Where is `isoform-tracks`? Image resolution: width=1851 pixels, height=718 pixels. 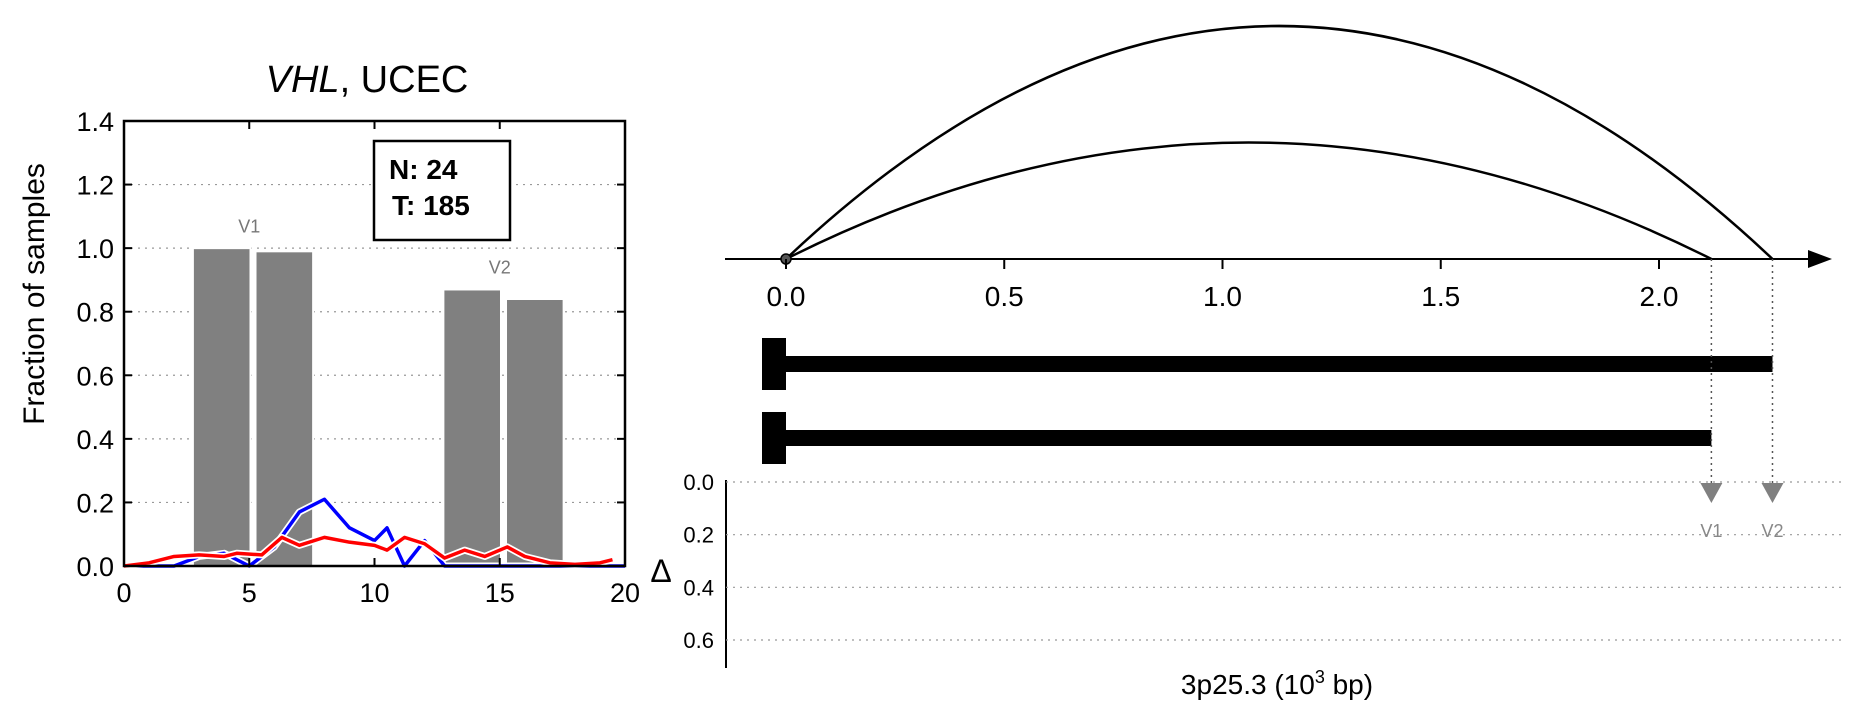 isoform-tracks is located at coordinates (1267, 401).